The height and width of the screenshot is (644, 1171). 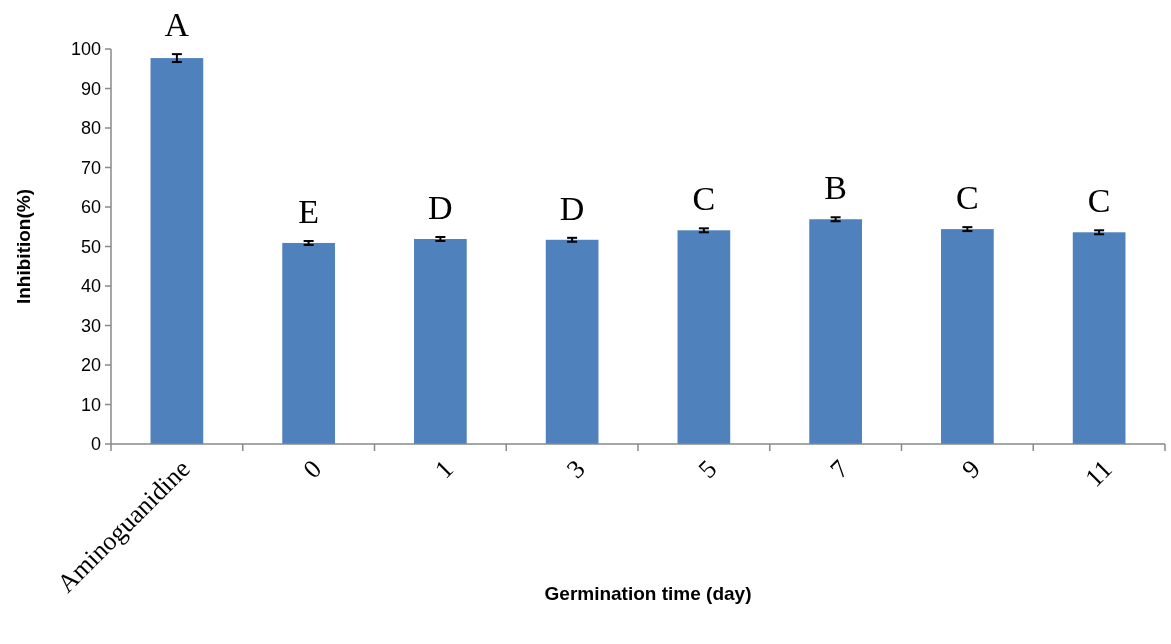 I want to click on annotation: B, so click(x=835, y=188).